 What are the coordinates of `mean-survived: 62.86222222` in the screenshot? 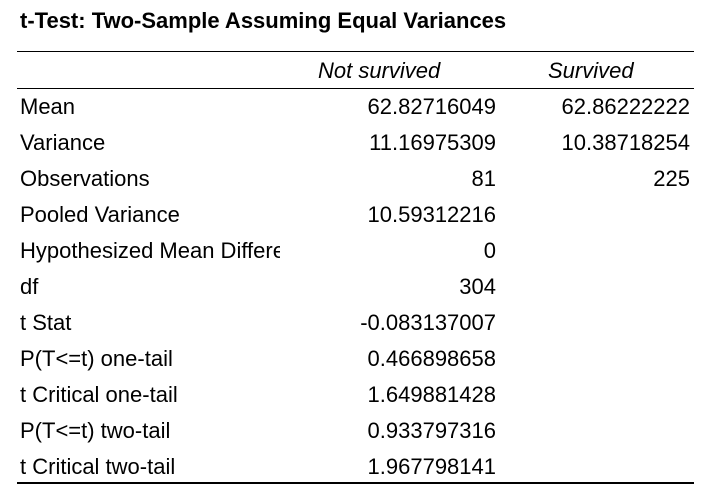 It's located at (625, 106).